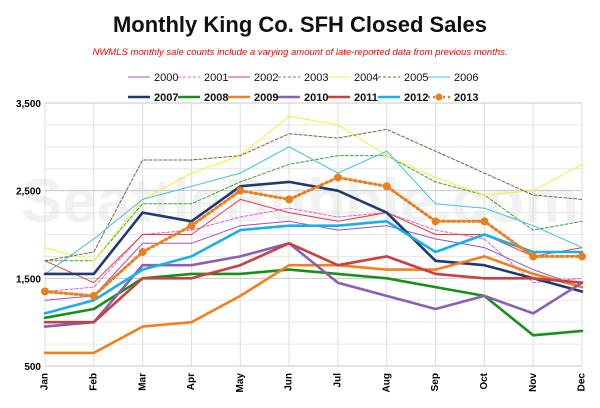 Image resolution: width=600 pixels, height=408 pixels. What do you see at coordinates (582, 382) in the screenshot?
I see `x-tick-label: Dec` at bounding box center [582, 382].